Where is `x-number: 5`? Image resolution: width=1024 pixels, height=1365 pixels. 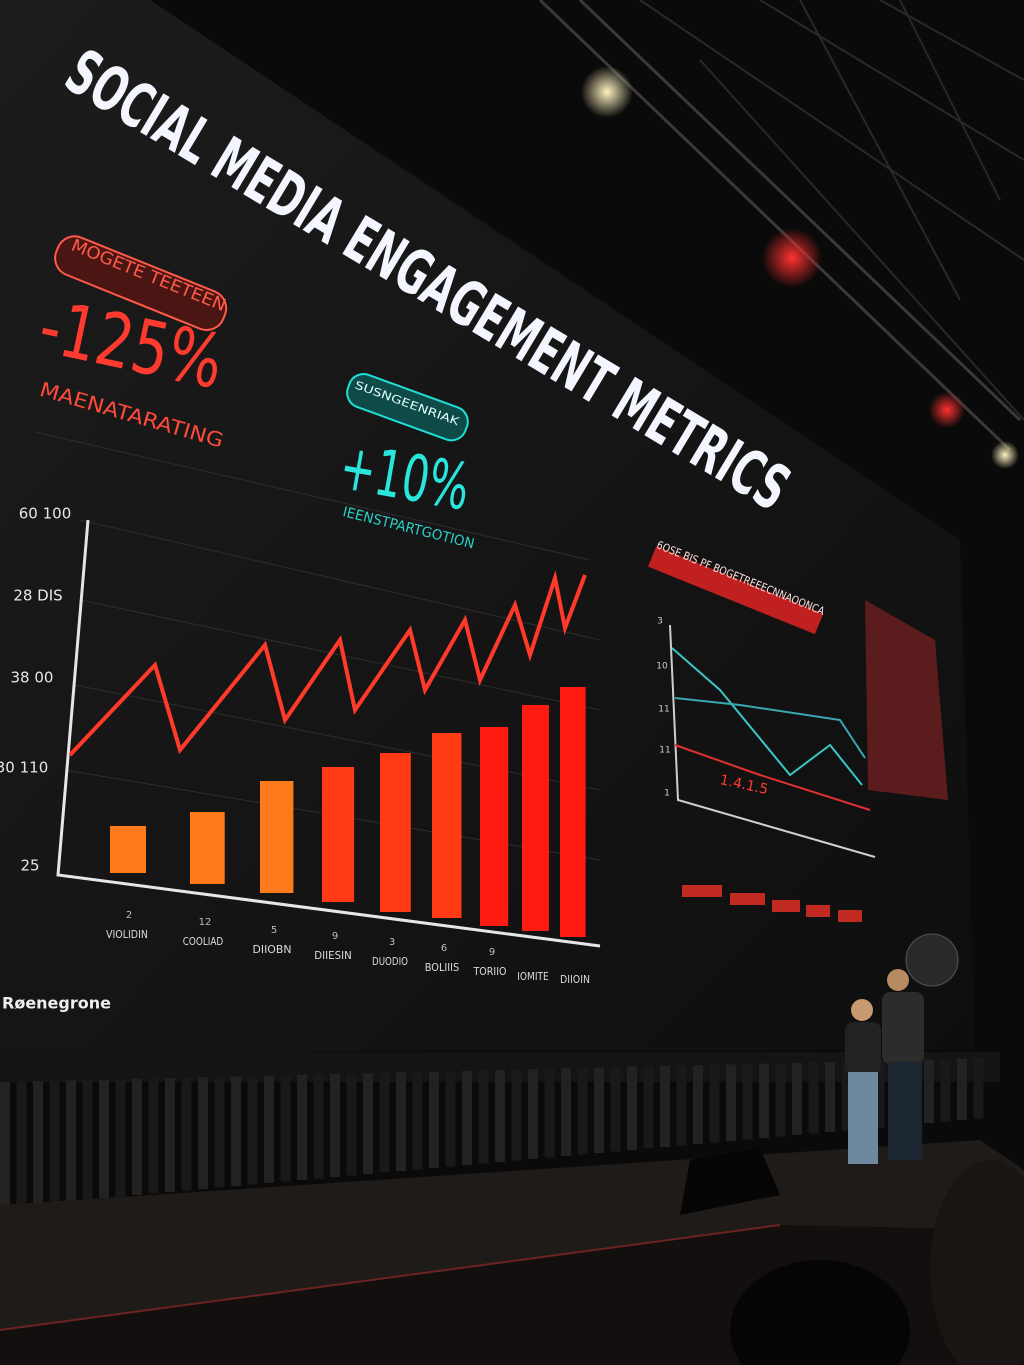
x-number: 5 is located at coordinates (274, 930).